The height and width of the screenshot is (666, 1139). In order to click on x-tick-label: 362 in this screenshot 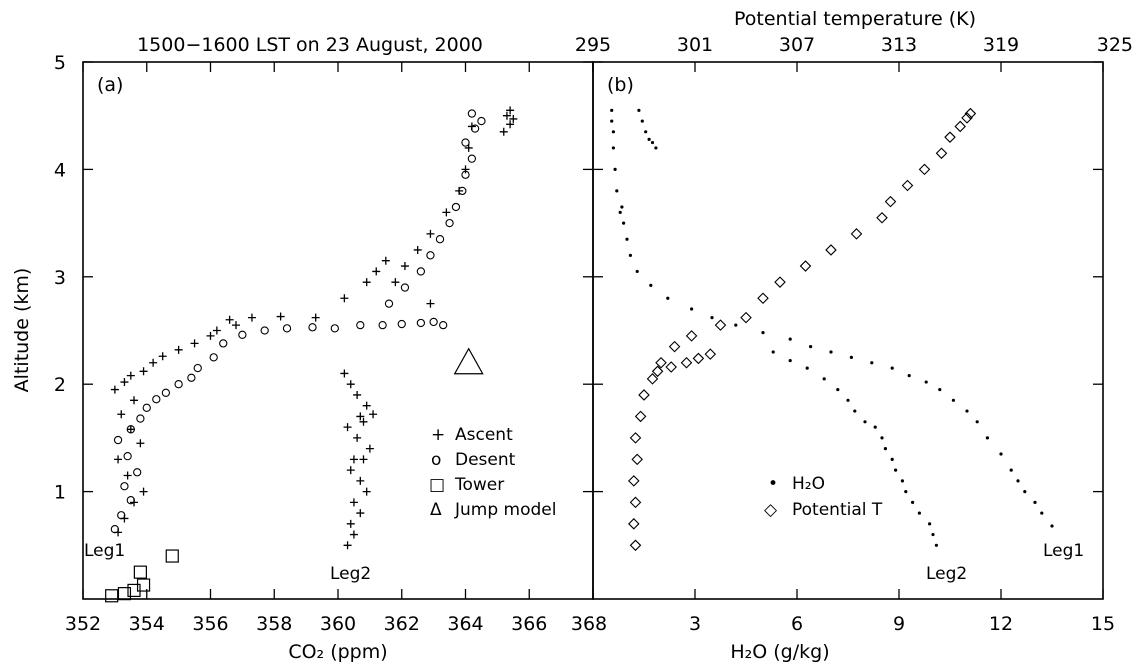, I will do `click(402, 624)`.